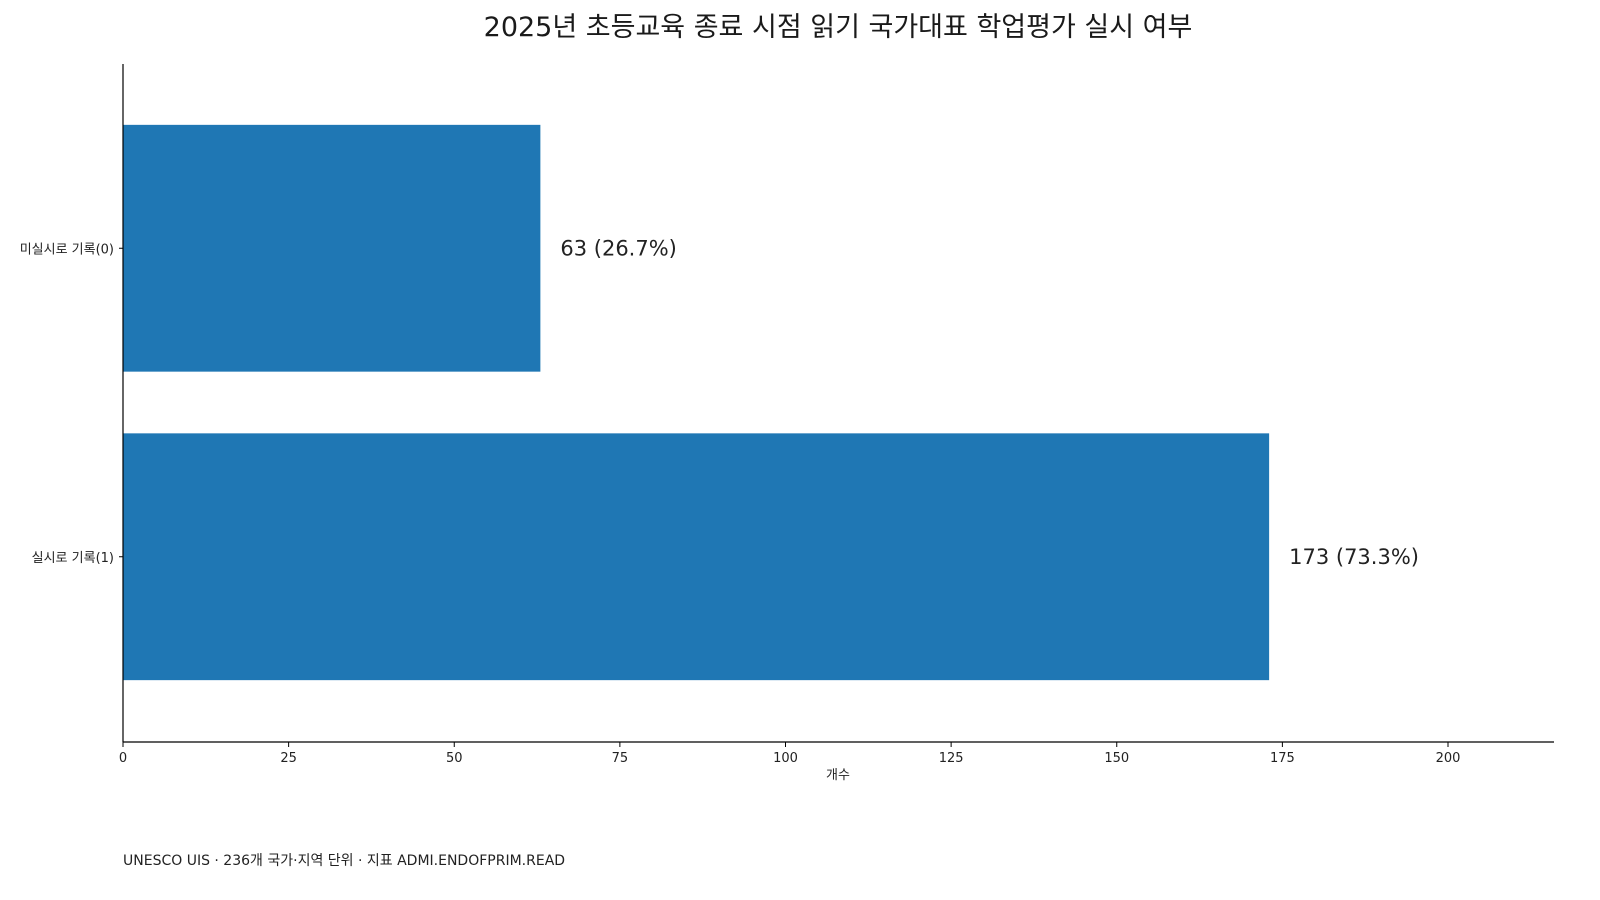 The width and height of the screenshot is (1600, 900). What do you see at coordinates (620, 758) in the screenshot?
I see `x-tick-label-3: 75` at bounding box center [620, 758].